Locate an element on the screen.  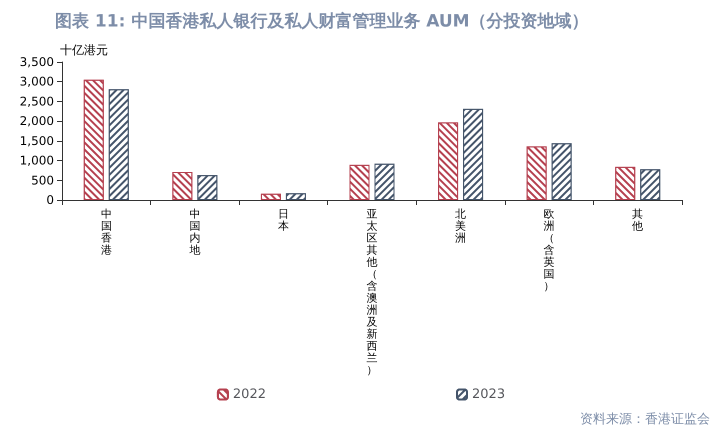
legend-label: 2022 is located at coordinates (249, 394).